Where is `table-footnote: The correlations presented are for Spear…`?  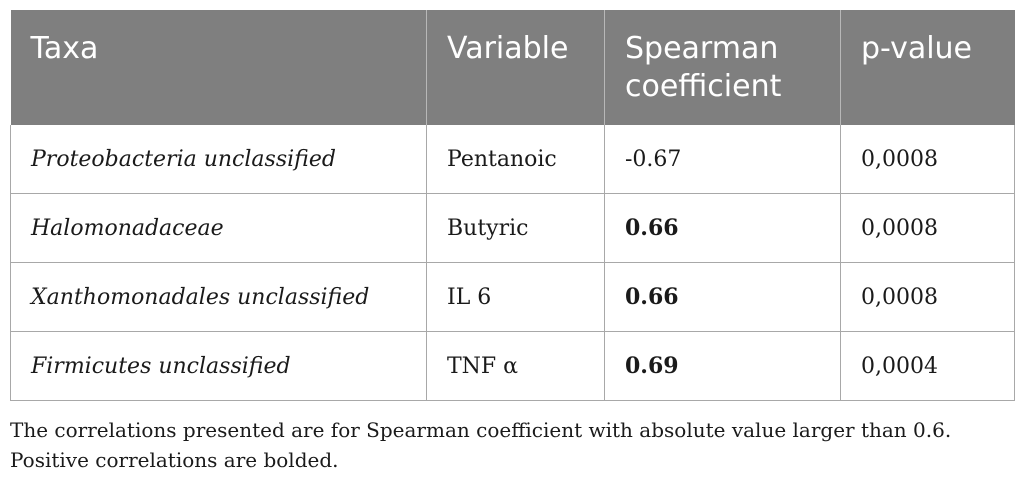 table-footnote: The correlations presented are for Spear… is located at coordinates (512, 445).